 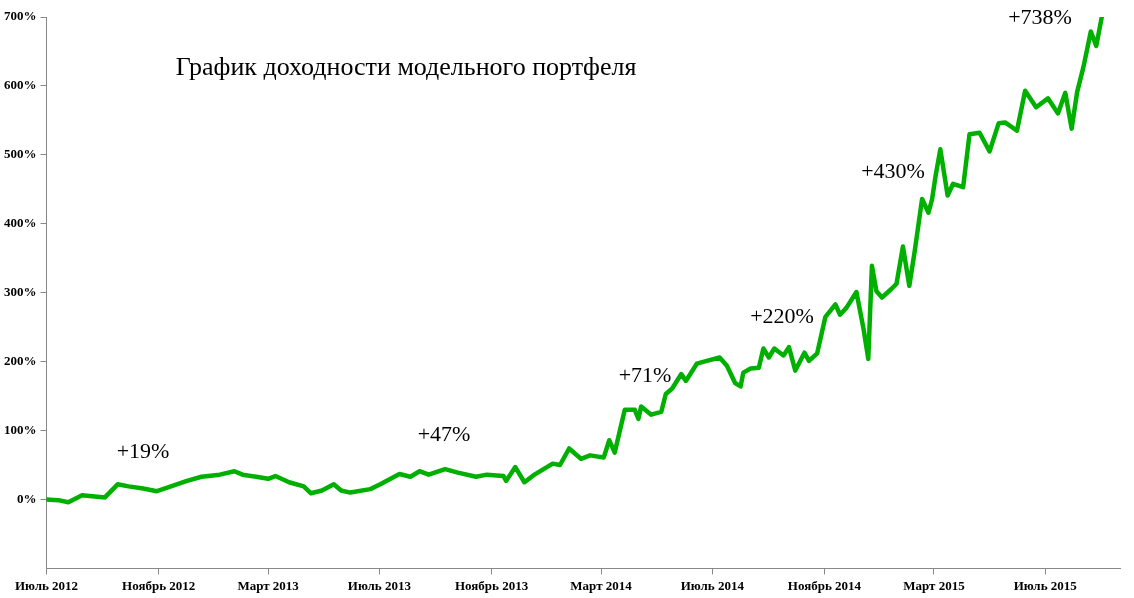 What do you see at coordinates (20, 85) in the screenshot?
I see `y-tick-label: 600%` at bounding box center [20, 85].